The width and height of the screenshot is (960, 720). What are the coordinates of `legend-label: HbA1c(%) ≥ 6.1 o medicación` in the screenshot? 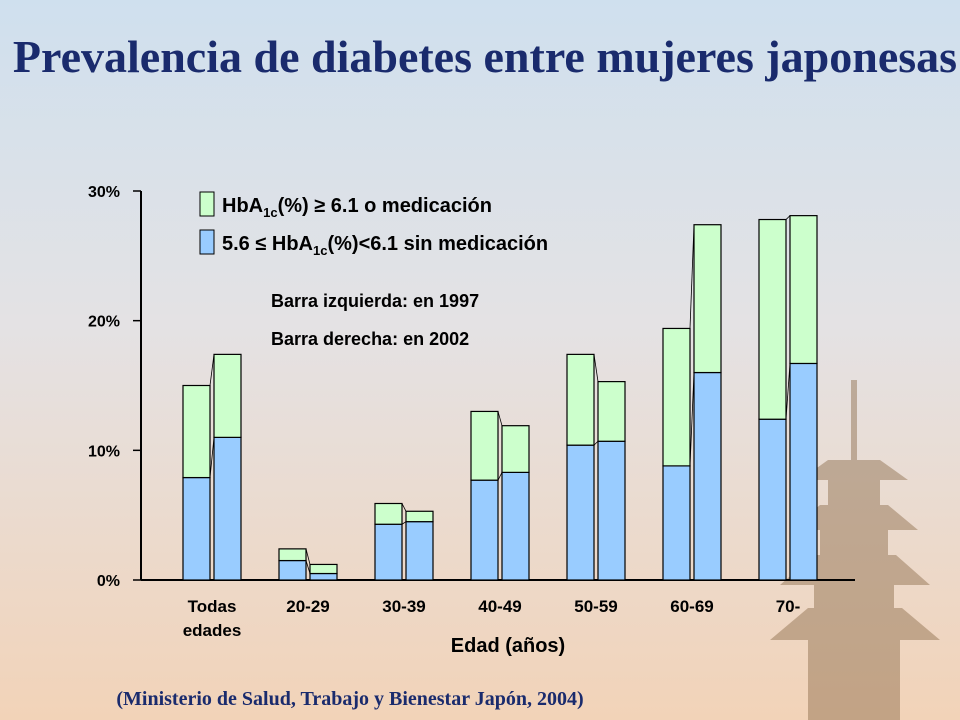 It's located at (357, 207).